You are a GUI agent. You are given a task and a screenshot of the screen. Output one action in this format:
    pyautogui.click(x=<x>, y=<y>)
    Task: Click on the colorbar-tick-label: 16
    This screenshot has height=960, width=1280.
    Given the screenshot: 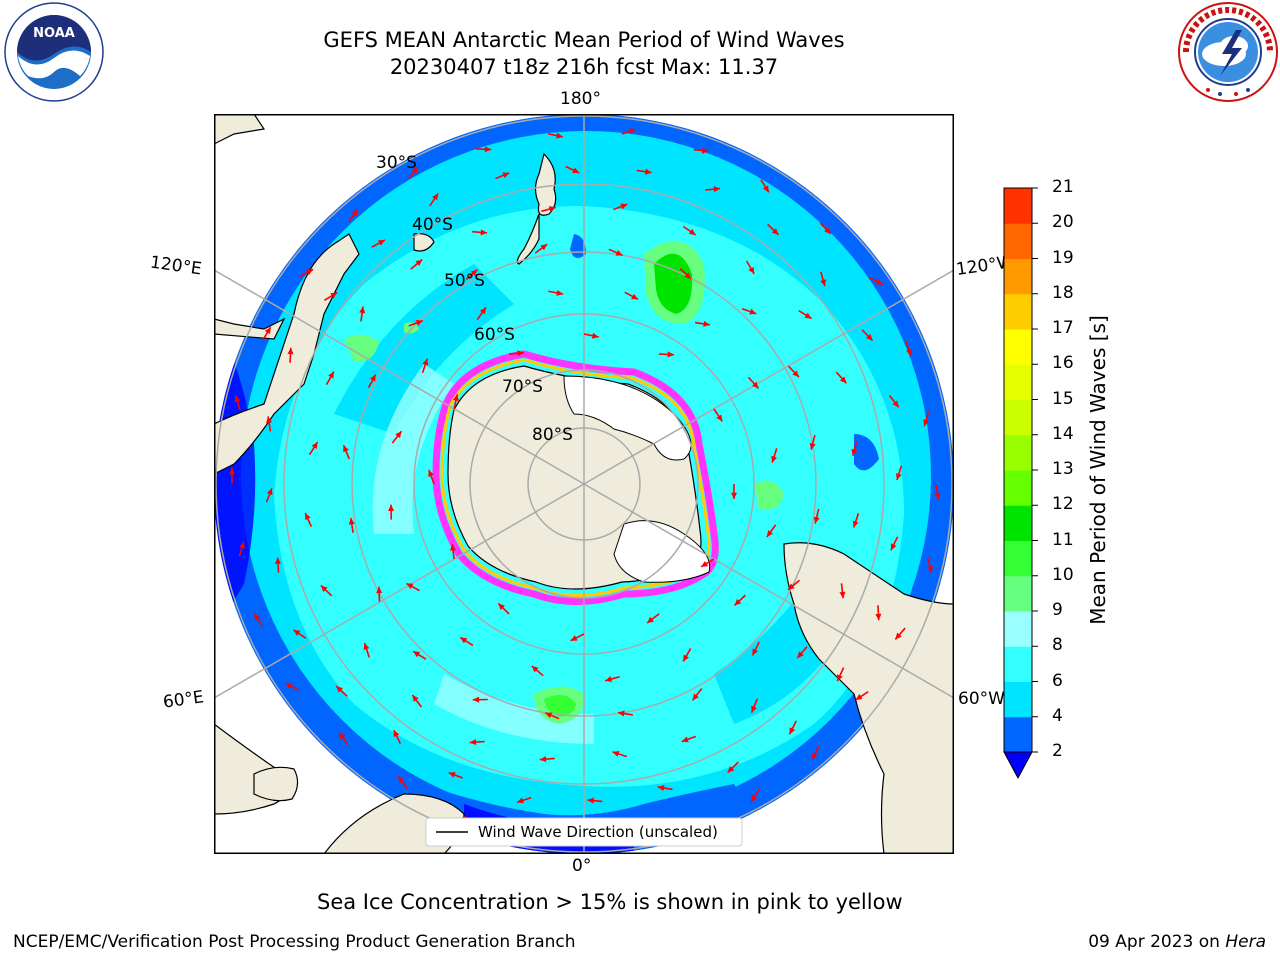 What is the action you would take?
    pyautogui.click(x=1063, y=363)
    